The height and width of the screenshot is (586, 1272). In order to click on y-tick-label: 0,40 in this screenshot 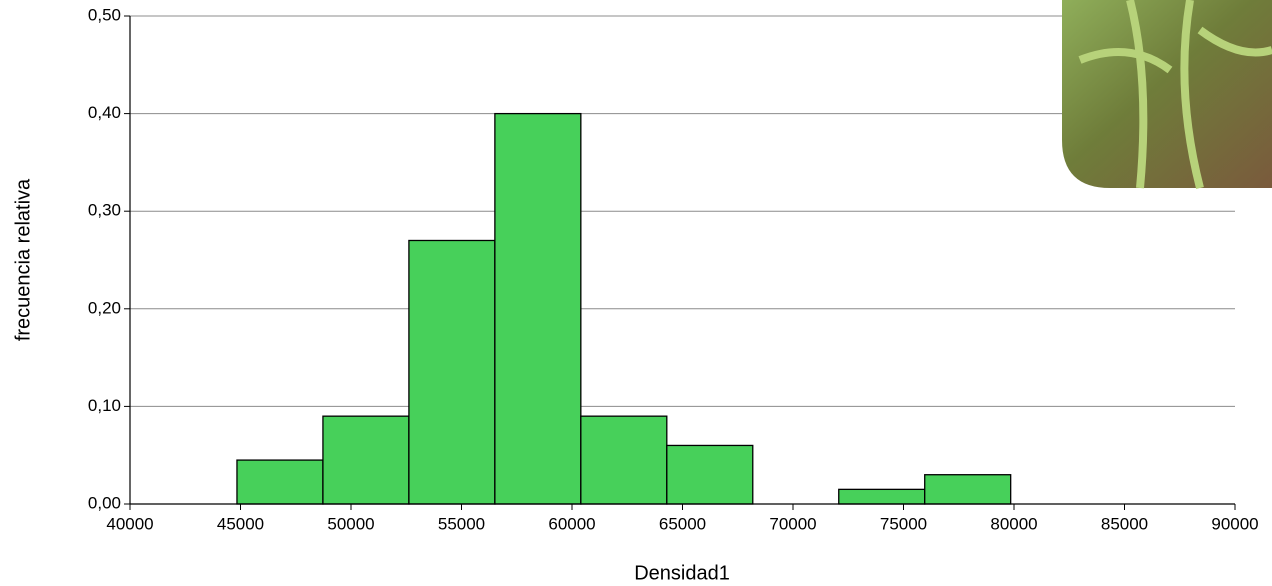, I will do `click(104, 112)`.